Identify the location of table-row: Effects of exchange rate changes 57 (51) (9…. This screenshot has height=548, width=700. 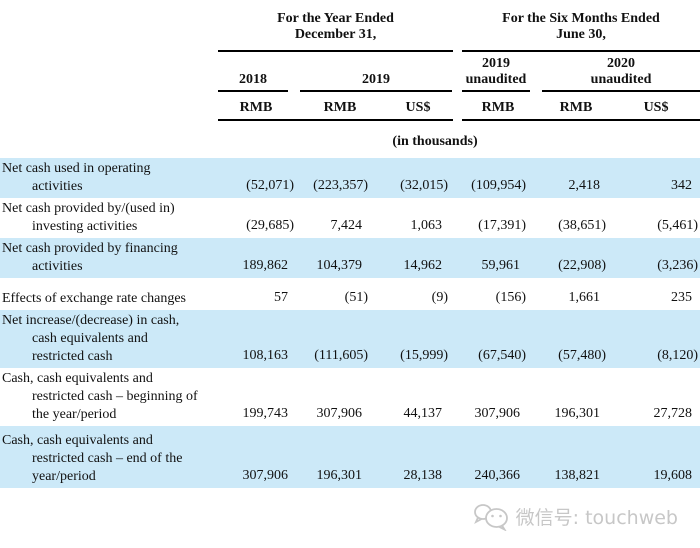
(350, 294).